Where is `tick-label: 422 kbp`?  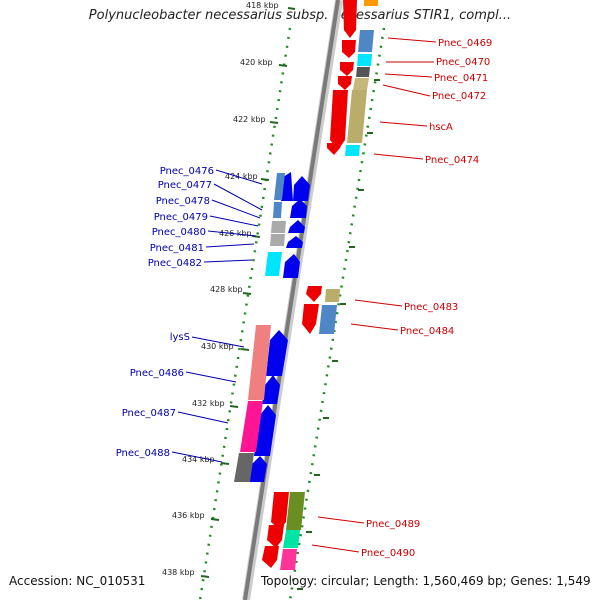
tick-label: 422 kbp is located at coordinates (249, 119).